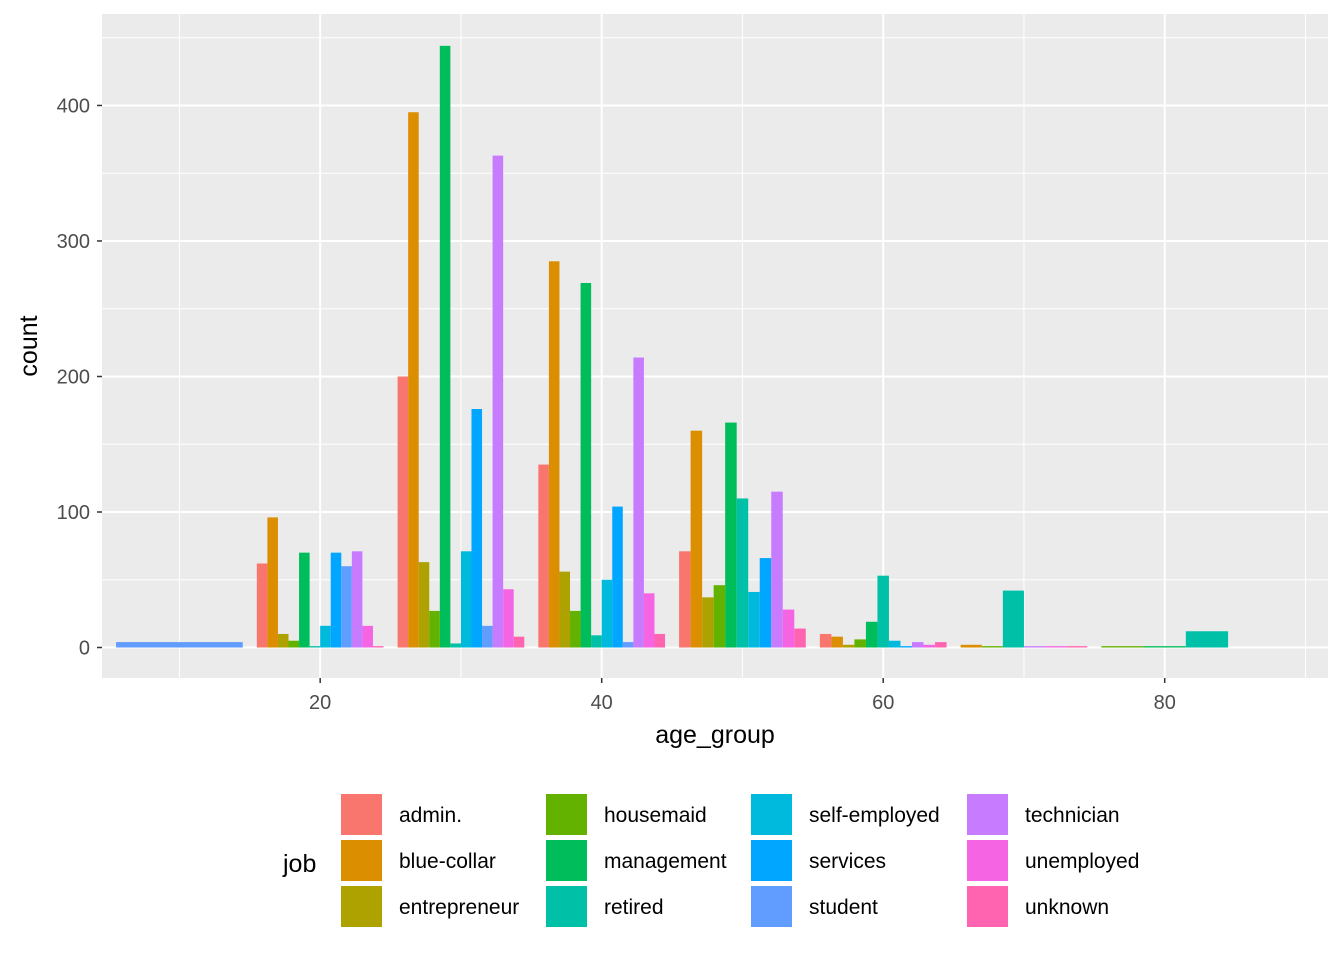 This screenshot has height=960, width=1344. Describe the element at coordinates (1067, 907) in the screenshot. I see `legend-label: unknown` at that location.